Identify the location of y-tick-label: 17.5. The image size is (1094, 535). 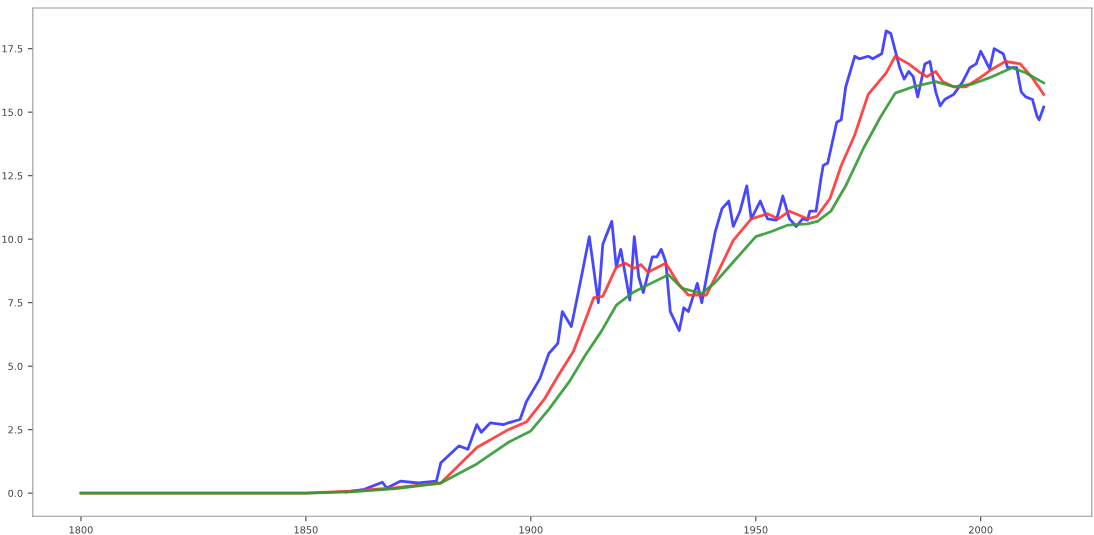
(12, 49).